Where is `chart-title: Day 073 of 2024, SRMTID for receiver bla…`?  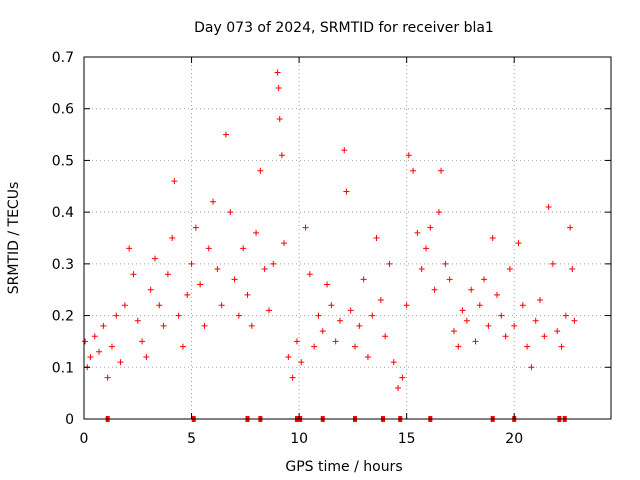
chart-title: Day 073 of 2024, SRMTID for receiver bla… is located at coordinates (344, 28).